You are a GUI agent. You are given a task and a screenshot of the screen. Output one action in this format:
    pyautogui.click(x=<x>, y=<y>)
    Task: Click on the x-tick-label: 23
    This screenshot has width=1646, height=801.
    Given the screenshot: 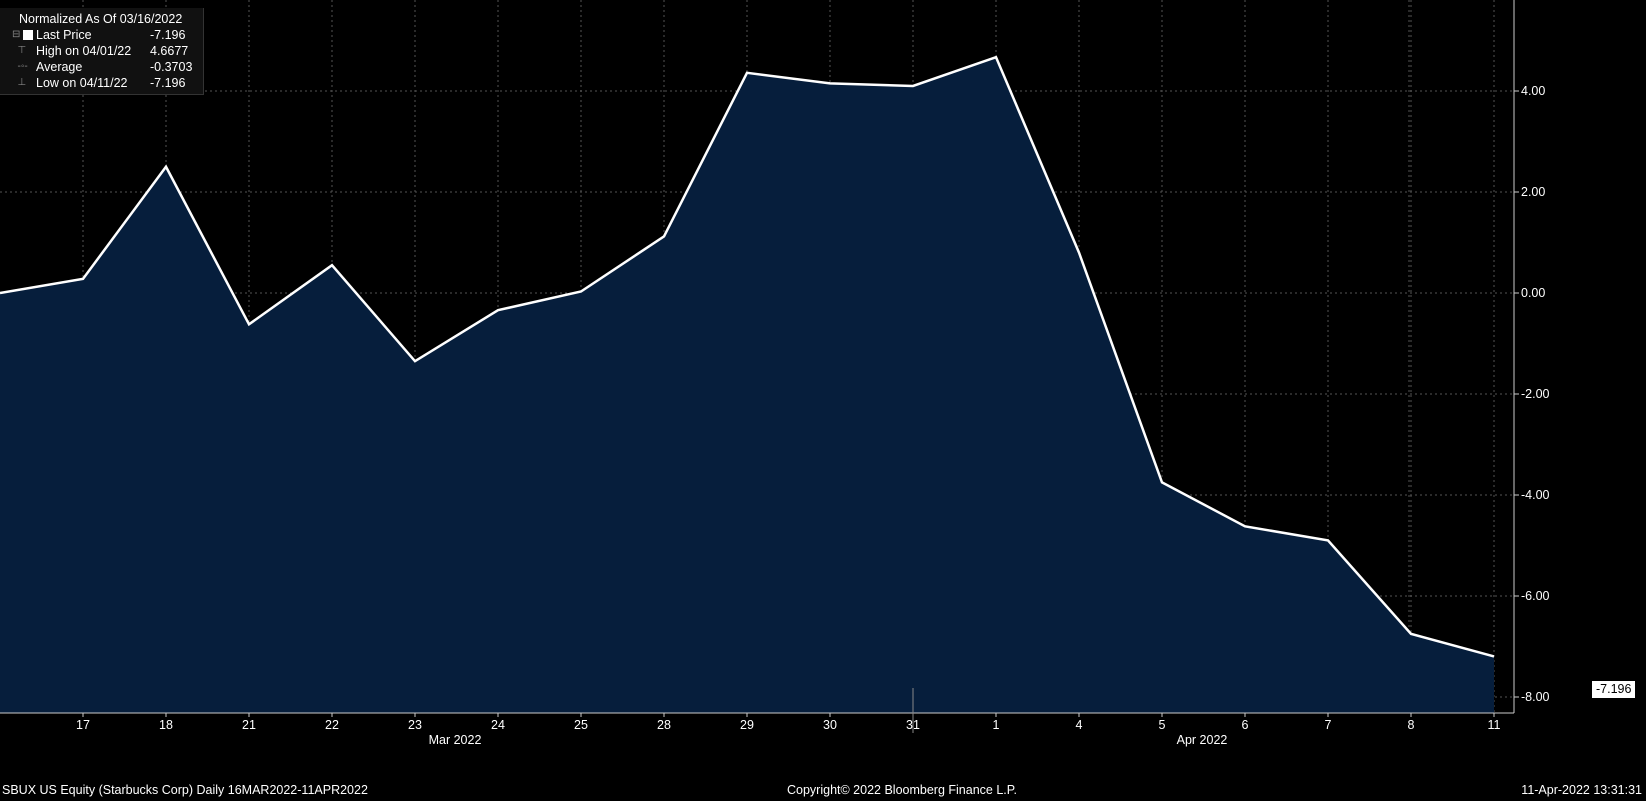 What is the action you would take?
    pyautogui.click(x=415, y=725)
    